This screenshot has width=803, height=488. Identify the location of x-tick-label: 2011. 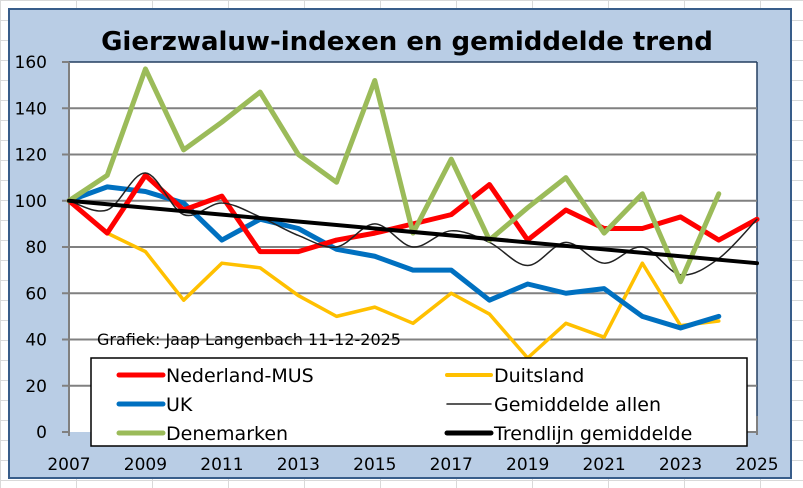
(221, 465).